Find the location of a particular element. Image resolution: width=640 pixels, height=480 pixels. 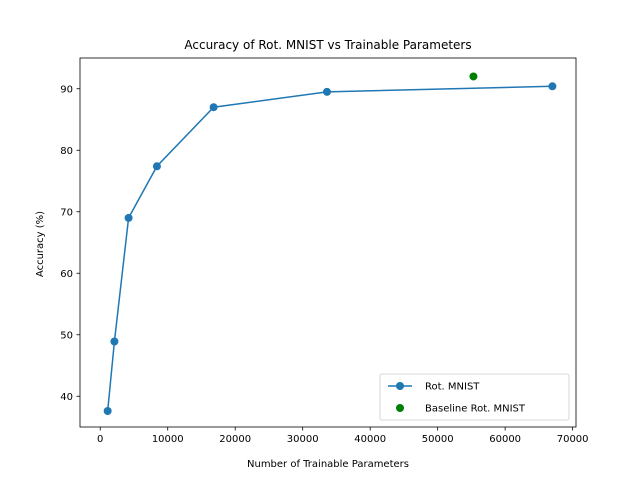

y-tick-label: 70 is located at coordinates (66, 212).